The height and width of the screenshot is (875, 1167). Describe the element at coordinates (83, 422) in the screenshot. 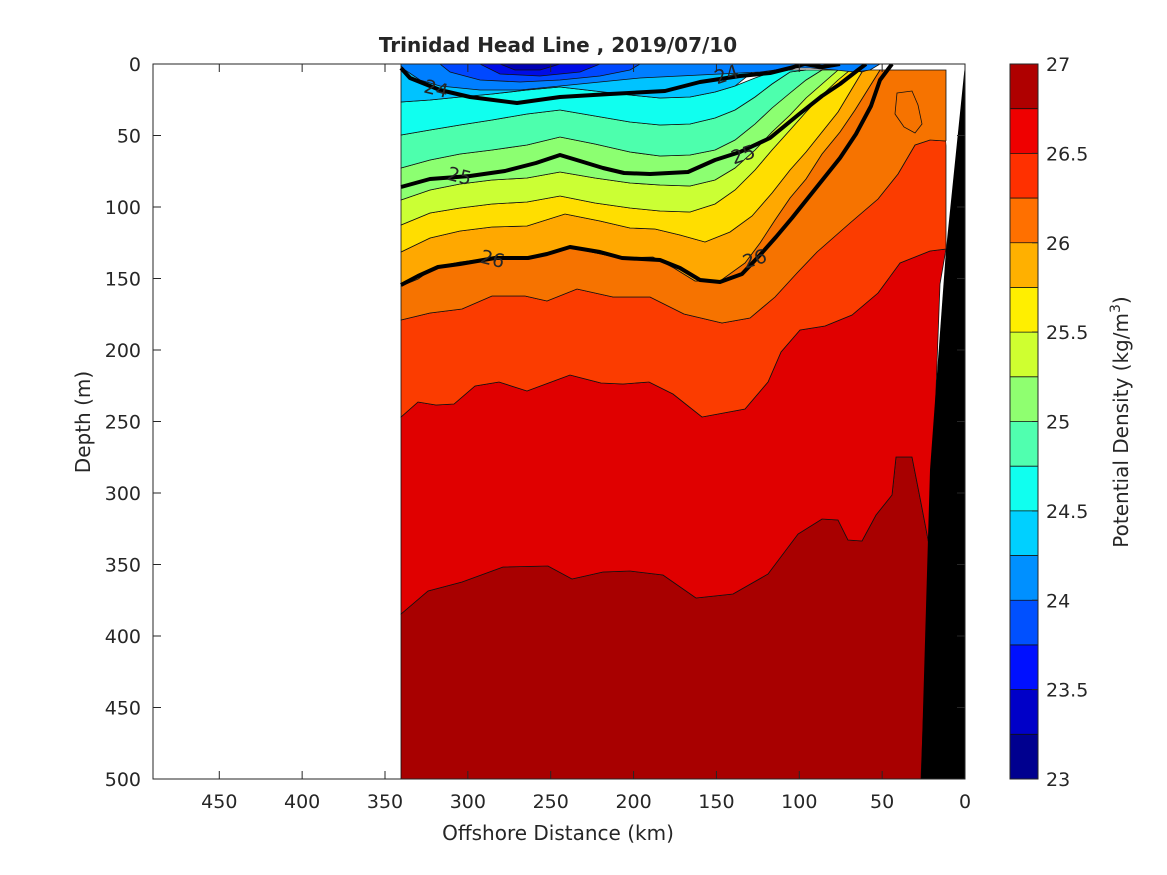

I see `y-axis-label: Depth (m)` at that location.